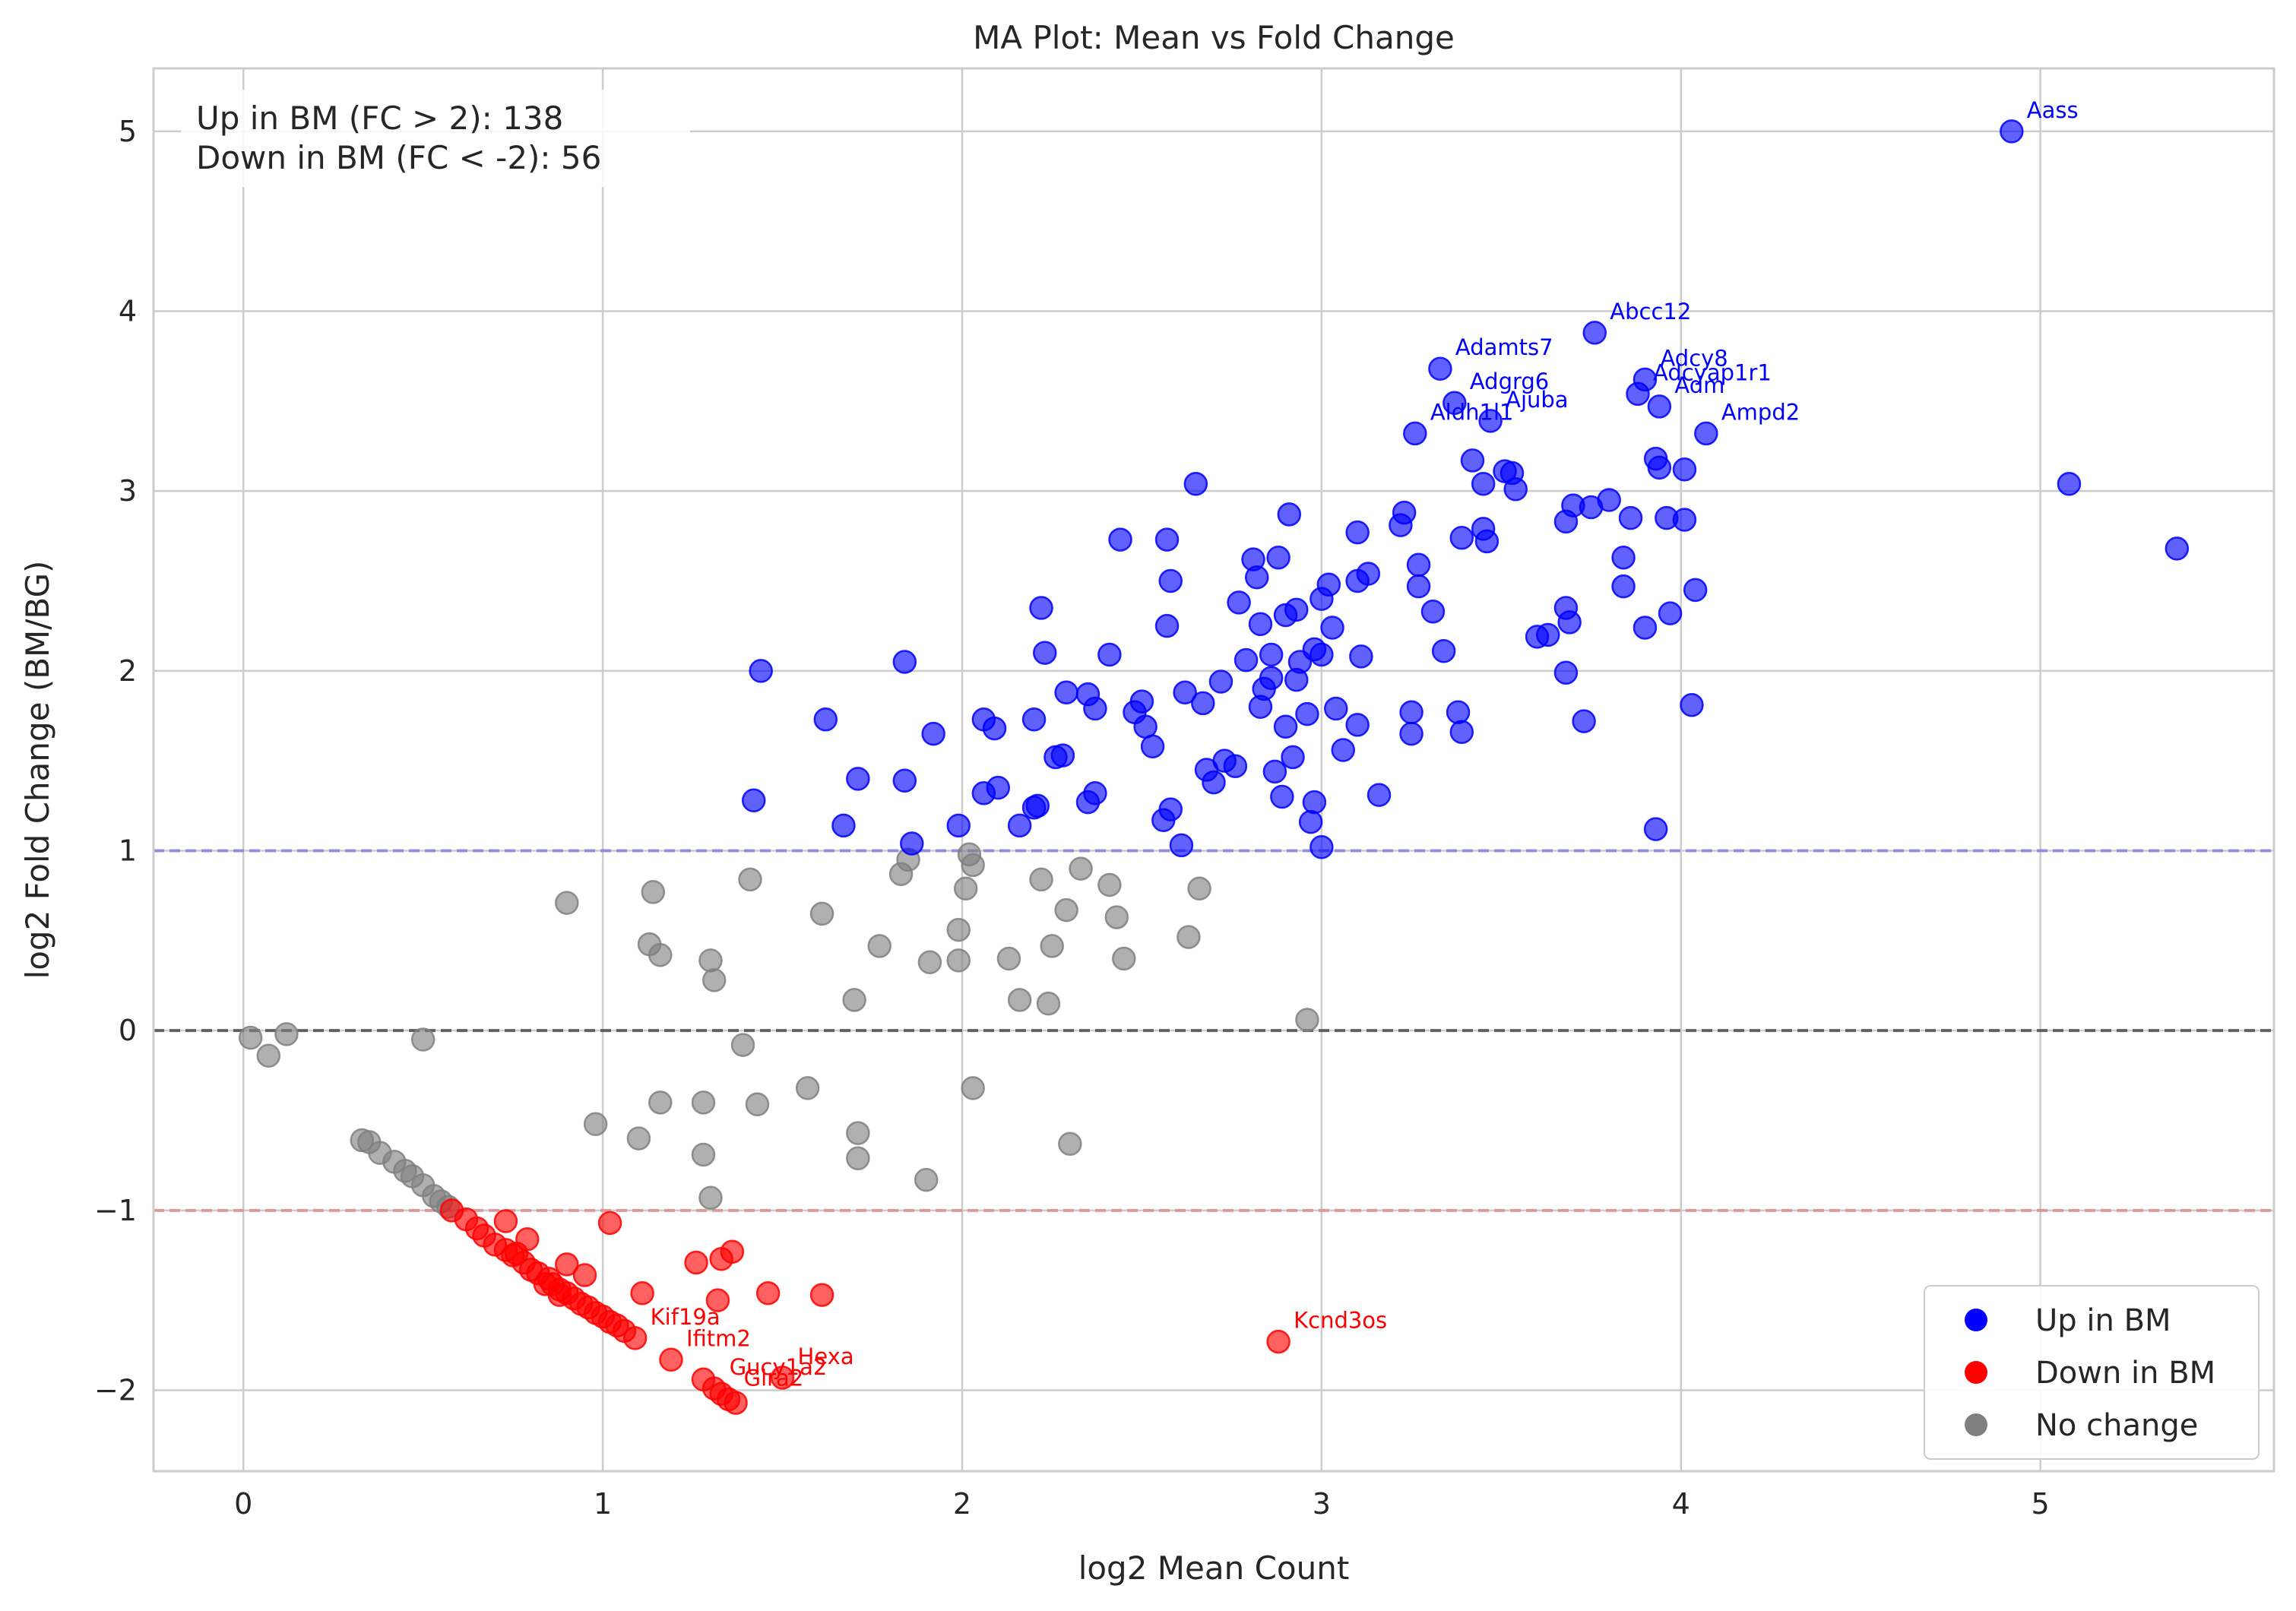 Image resolution: width=2296 pixels, height=1611 pixels. I want to click on gene-label: Kcnd3os, so click(1341, 1321).